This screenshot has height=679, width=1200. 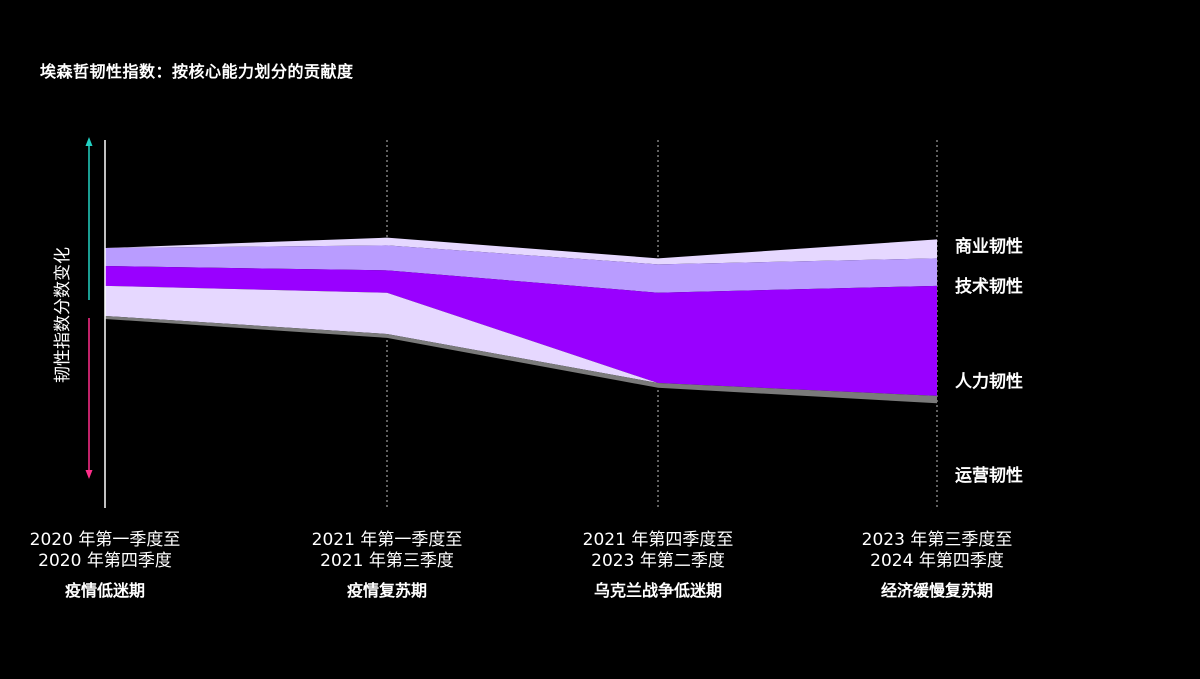 What do you see at coordinates (658, 561) in the screenshot?
I see `period-date-end: 2023 年第二季度` at bounding box center [658, 561].